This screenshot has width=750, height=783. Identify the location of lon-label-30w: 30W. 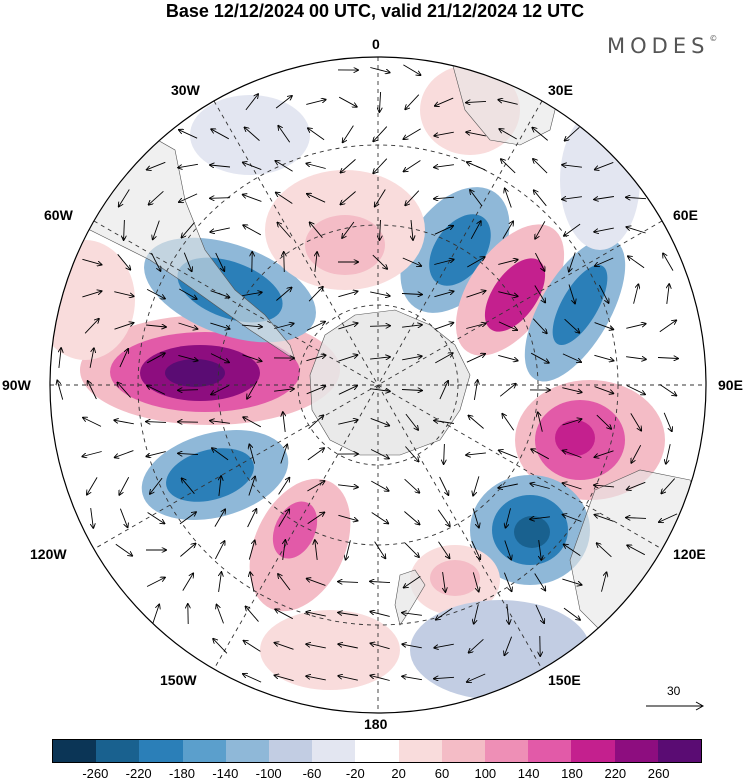
(185, 90).